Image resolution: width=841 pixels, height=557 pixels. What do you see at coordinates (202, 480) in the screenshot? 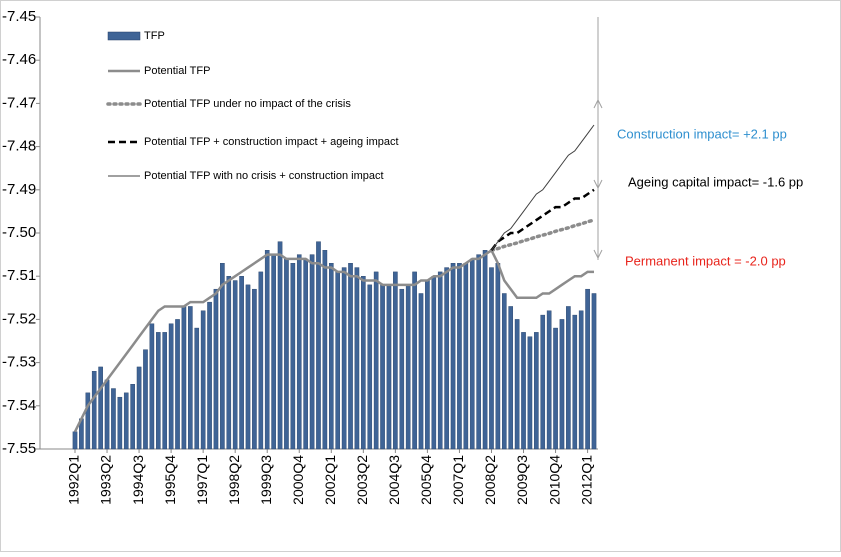
I see `x-tick-label: 1997Q1` at bounding box center [202, 480].